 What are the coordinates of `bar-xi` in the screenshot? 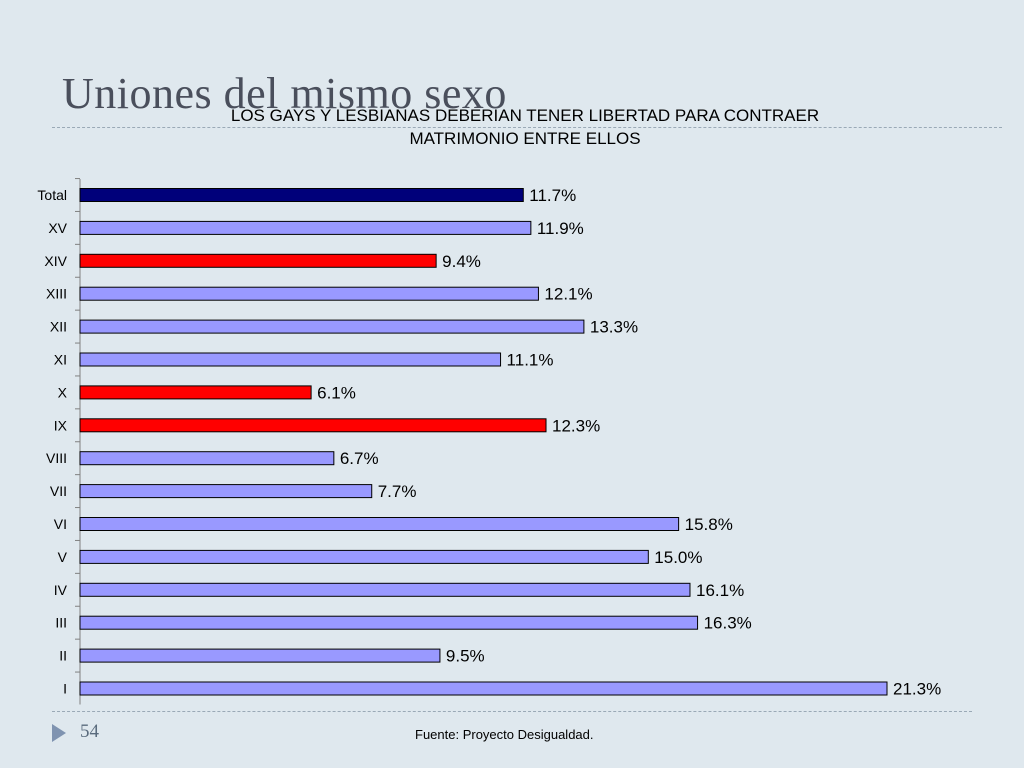 It's located at (290, 359).